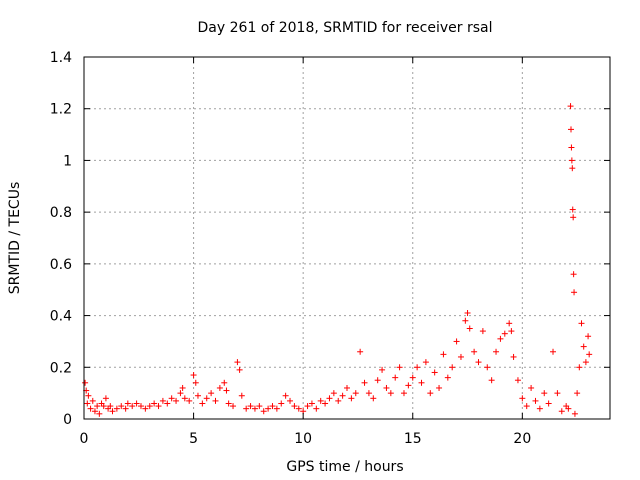 The width and height of the screenshot is (640, 480). What do you see at coordinates (522, 439) in the screenshot?
I see `x-tick-label: 20` at bounding box center [522, 439].